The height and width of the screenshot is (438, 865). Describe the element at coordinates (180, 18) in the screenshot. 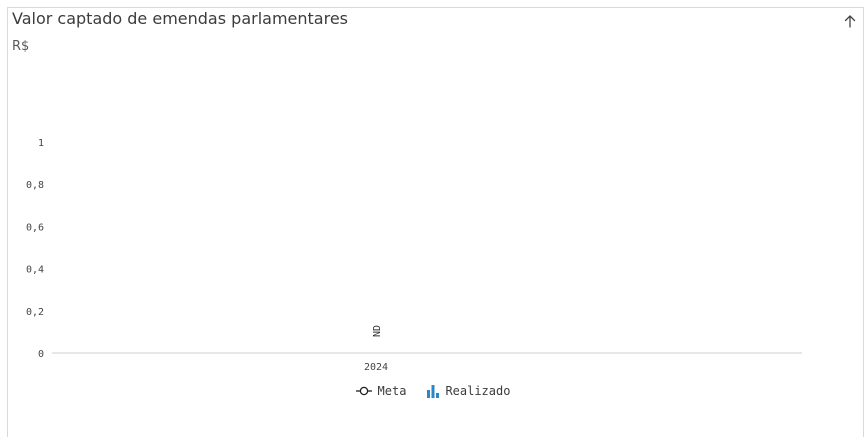

I see `chart-title: Valor captado de emendas parlamentares` at that location.